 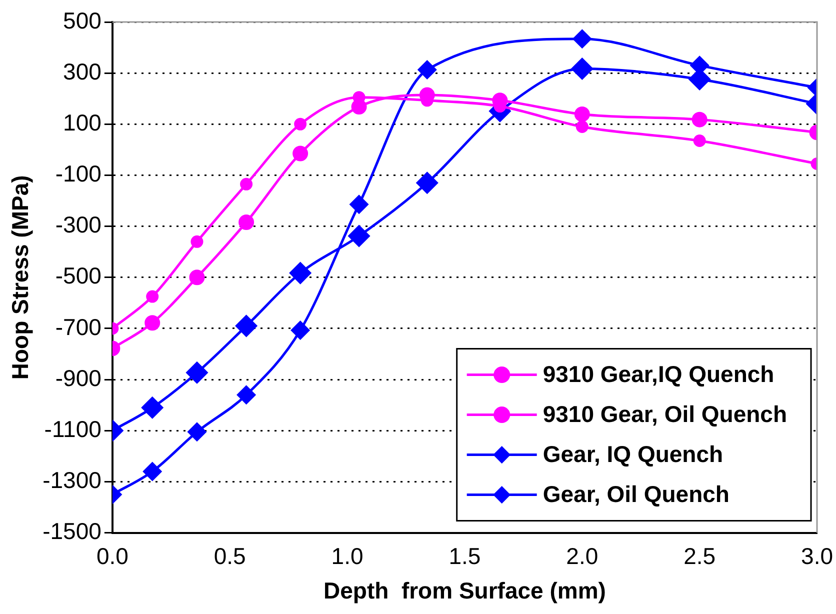 I want to click on x-tick-label: 3.0, so click(x=817, y=555).